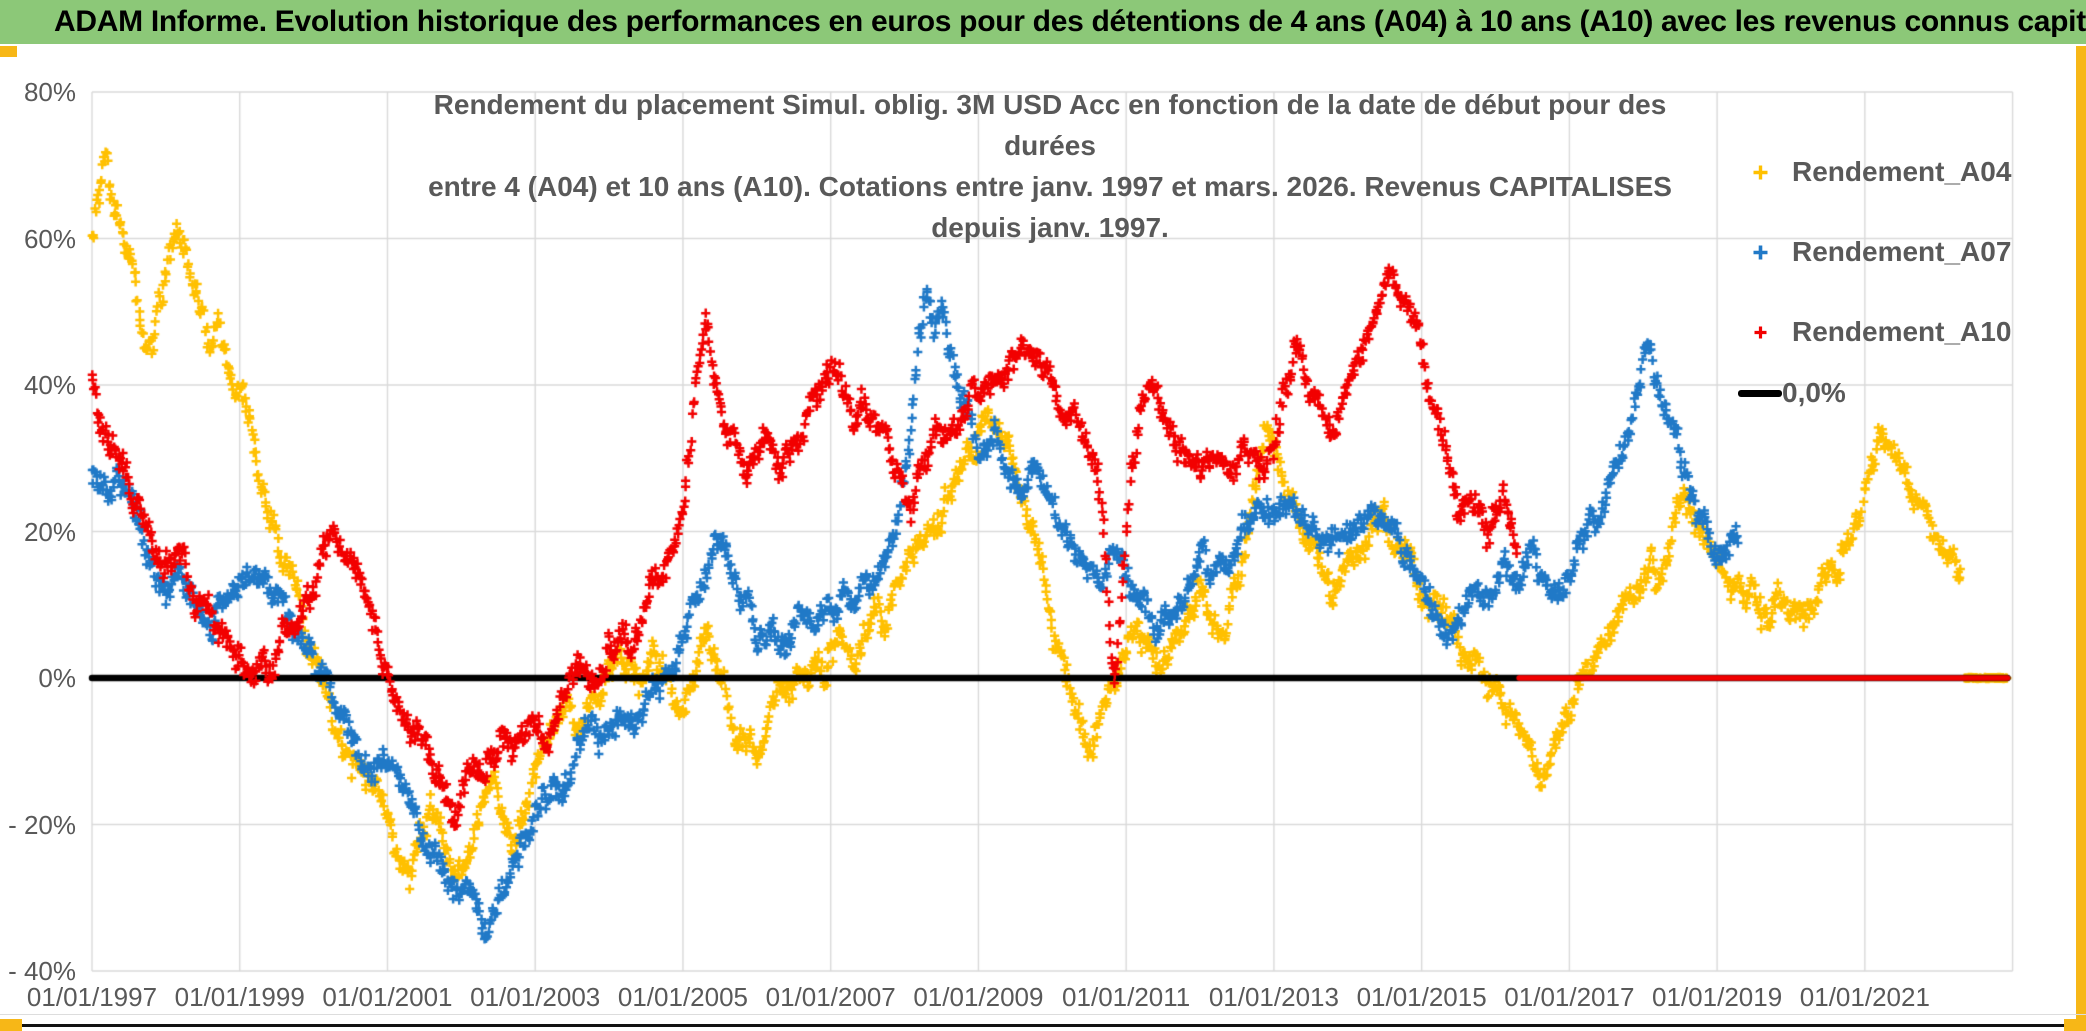 This screenshot has width=2086, height=1031. I want to click on x-axis-tick-label: 01/01/1997, so click(92, 997).